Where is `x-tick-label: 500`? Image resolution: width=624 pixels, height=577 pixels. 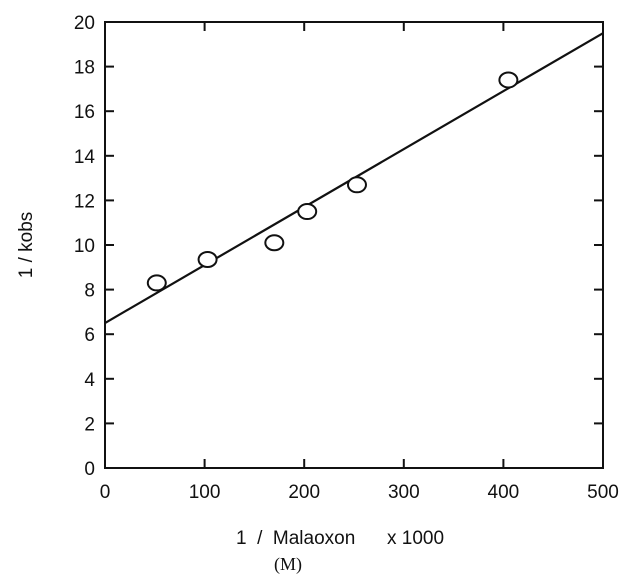 x-tick-label: 500 is located at coordinates (603, 492).